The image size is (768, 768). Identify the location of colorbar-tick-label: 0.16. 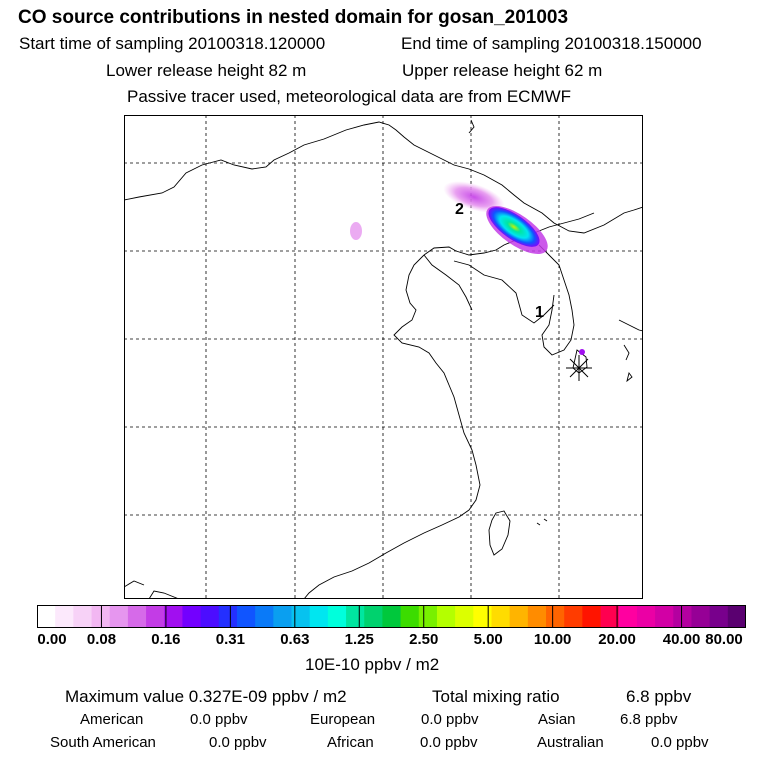
(166, 639).